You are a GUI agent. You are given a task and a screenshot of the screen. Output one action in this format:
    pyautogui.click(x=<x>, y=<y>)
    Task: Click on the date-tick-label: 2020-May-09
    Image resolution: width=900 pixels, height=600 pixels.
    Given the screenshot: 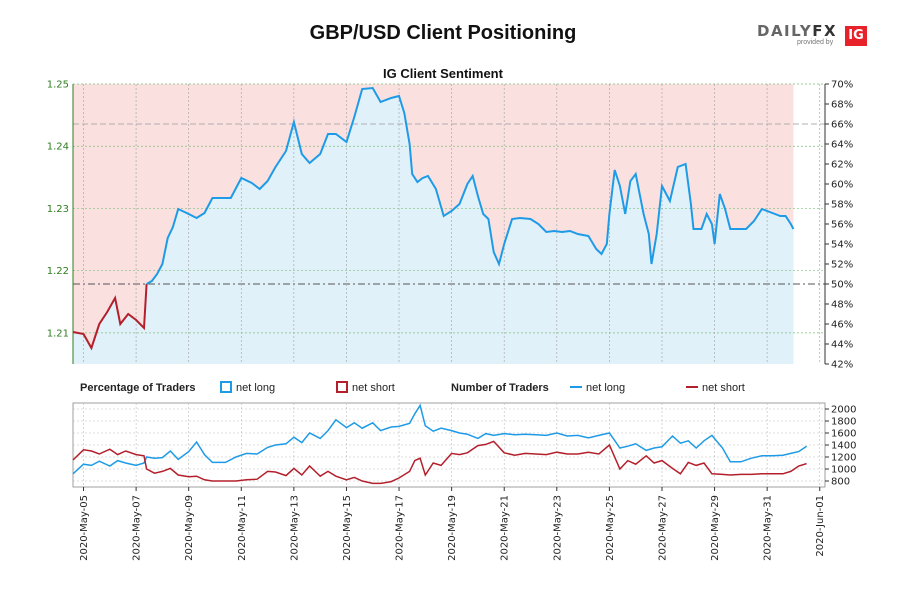 What is the action you would take?
    pyautogui.click(x=189, y=528)
    